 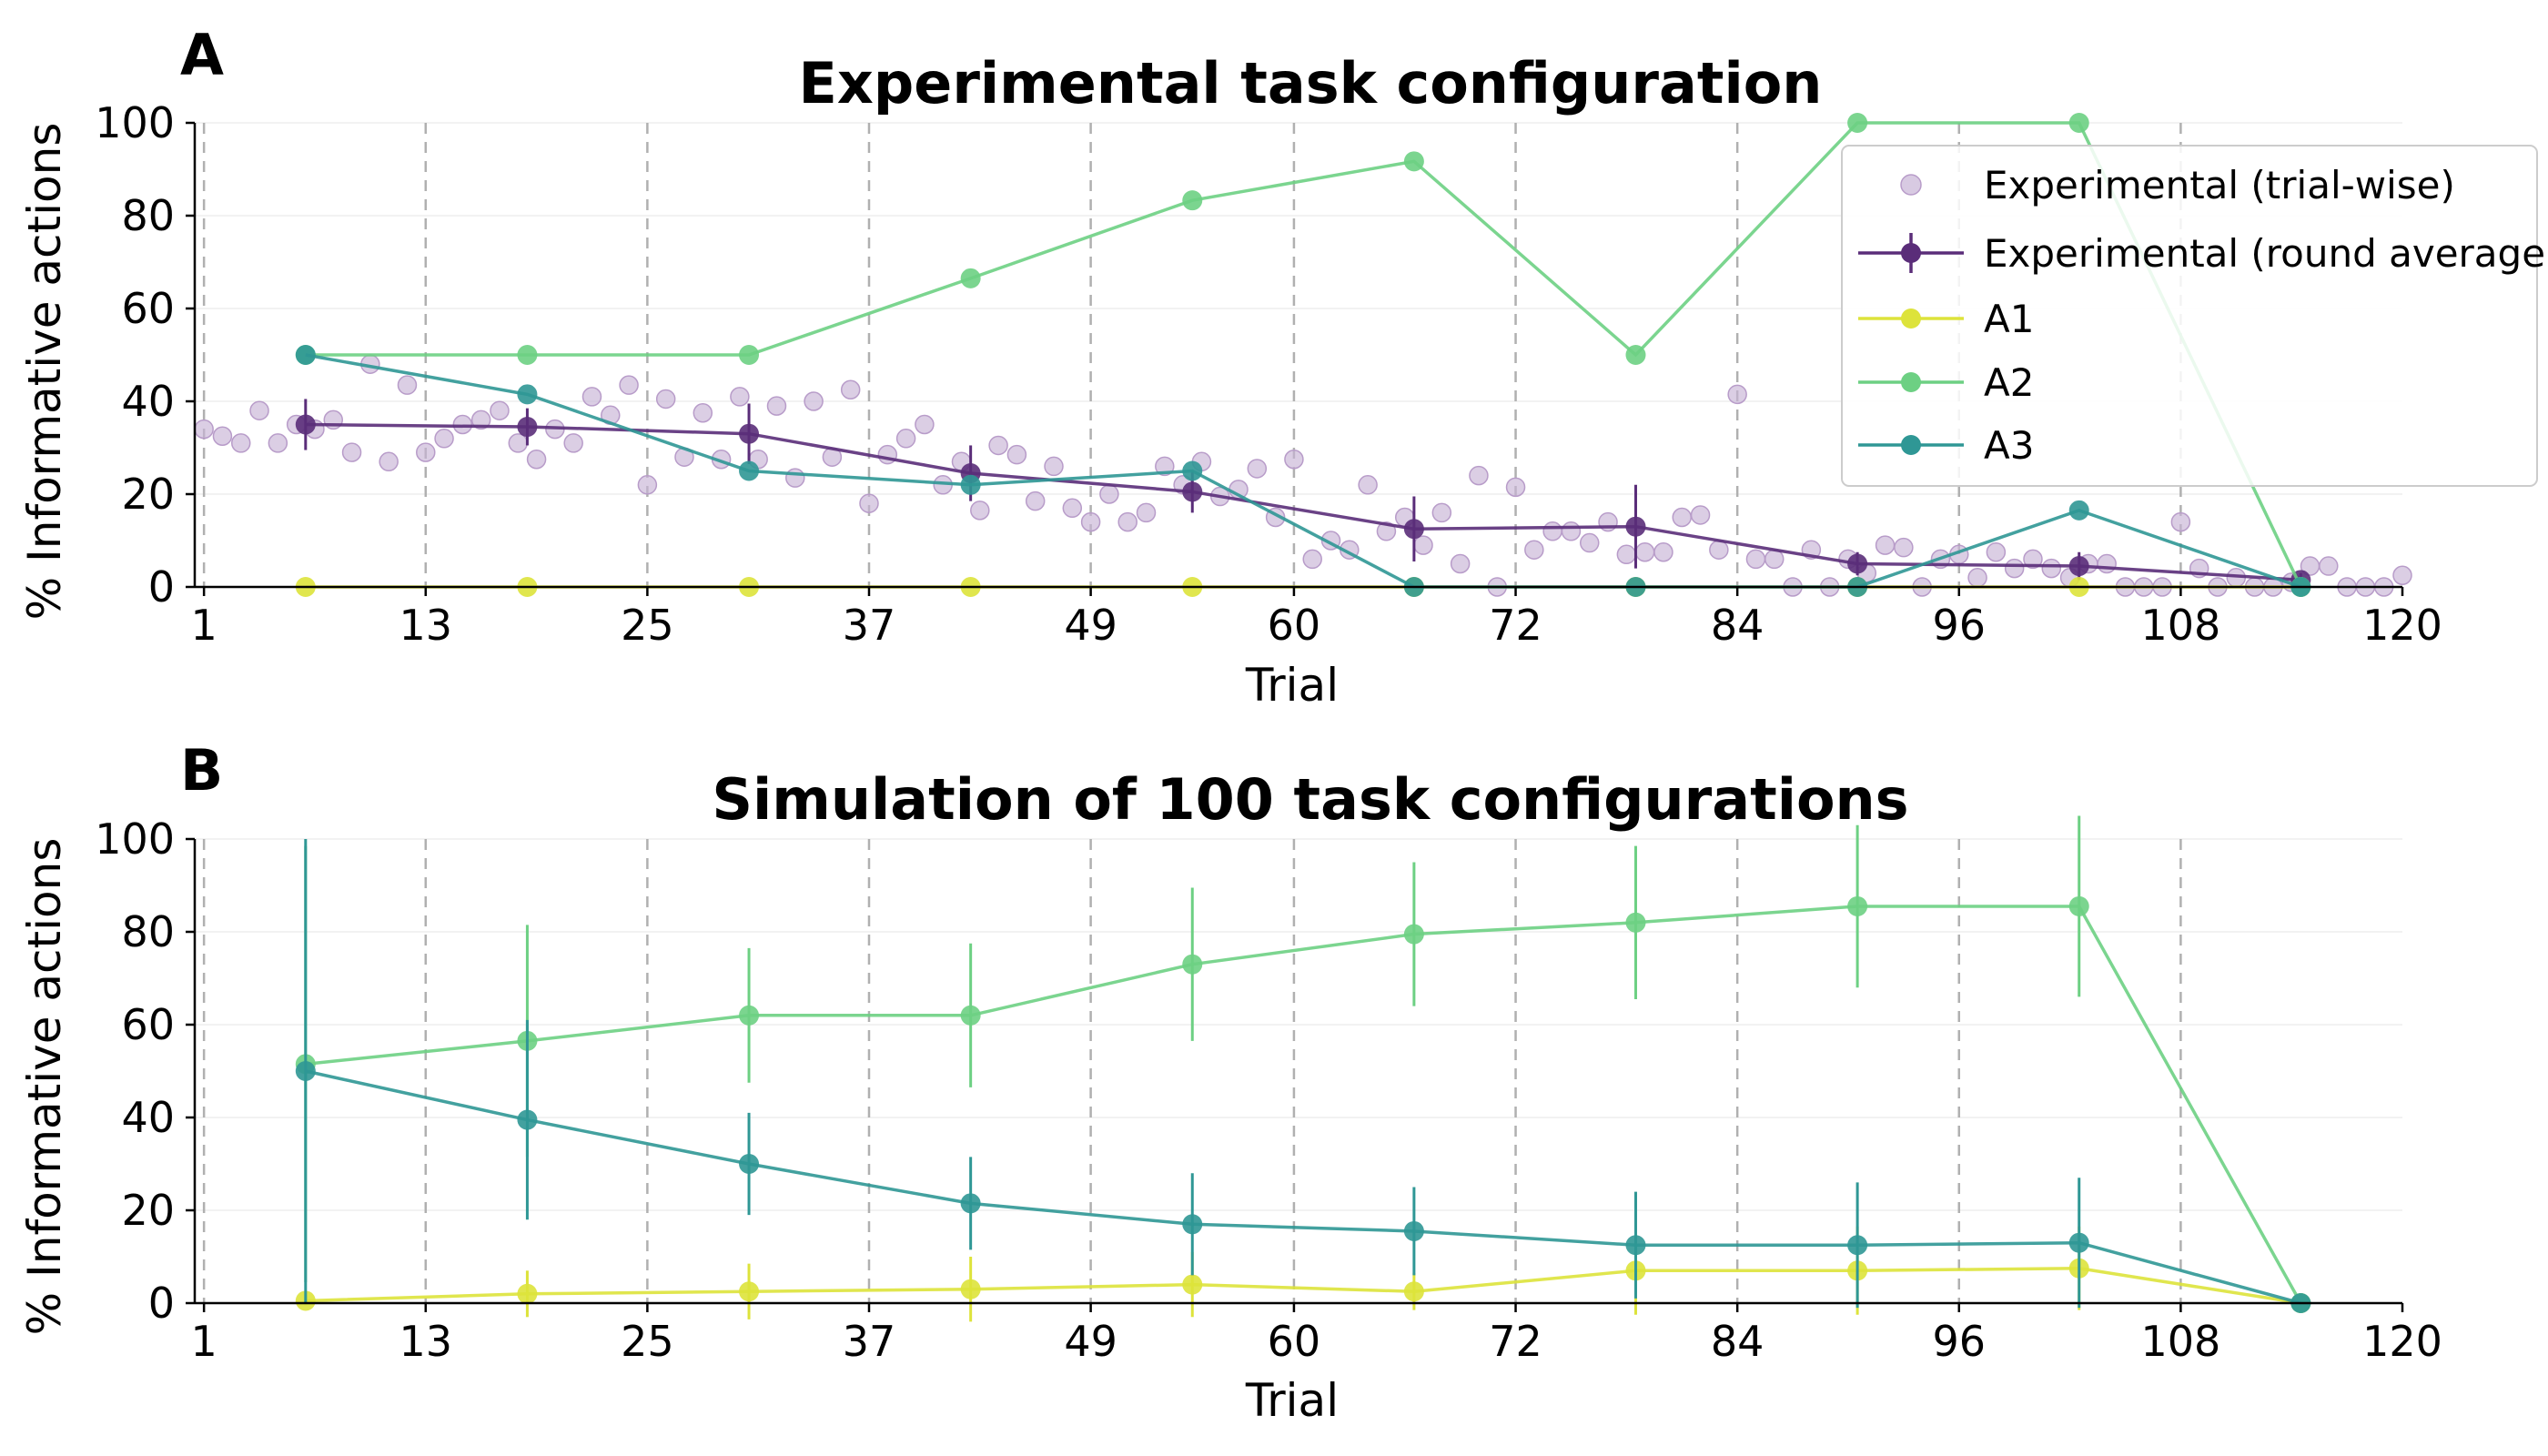 I want to click on y-tick-label: 60, so click(x=148, y=308).